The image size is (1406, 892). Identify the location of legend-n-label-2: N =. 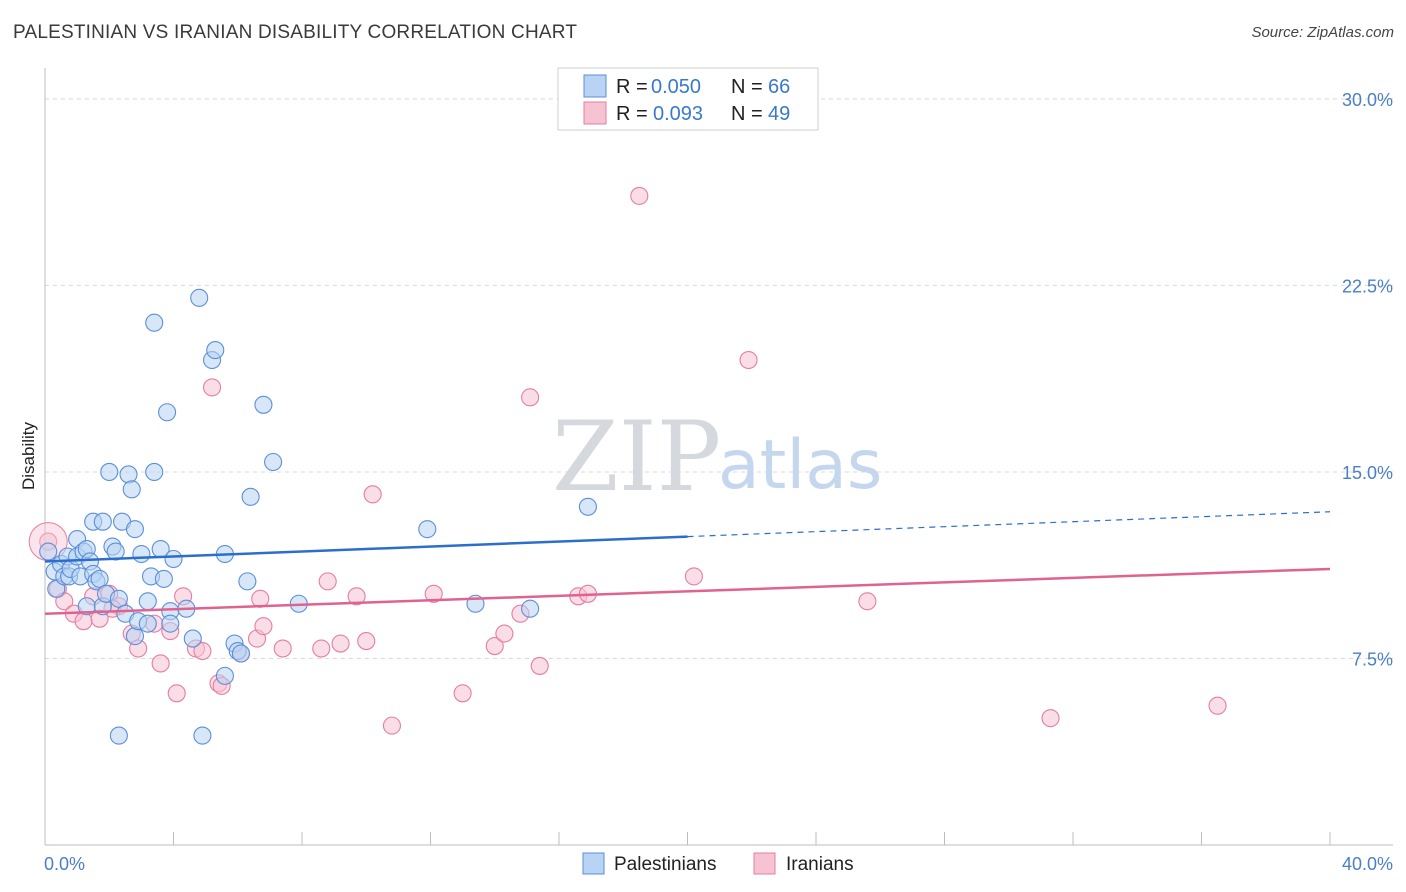
(747, 114).